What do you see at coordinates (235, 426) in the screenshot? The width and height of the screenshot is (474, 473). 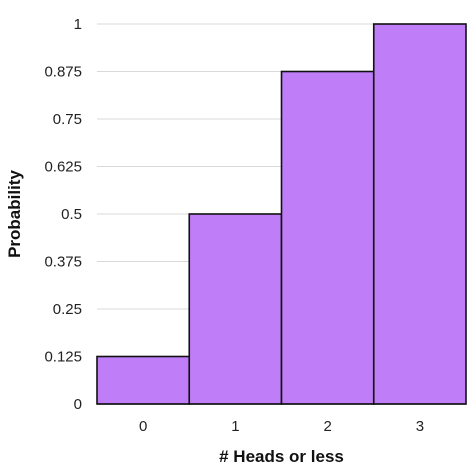 I see `x-tick-label: 1` at bounding box center [235, 426].